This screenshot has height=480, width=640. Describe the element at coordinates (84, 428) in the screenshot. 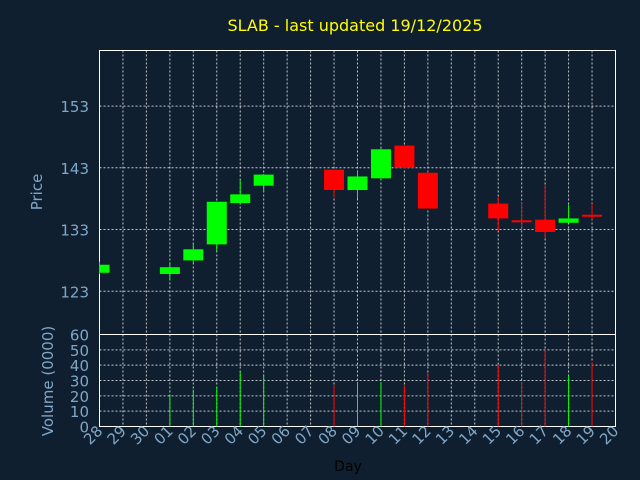

I see `volume-y-tick-label: 0` at that location.